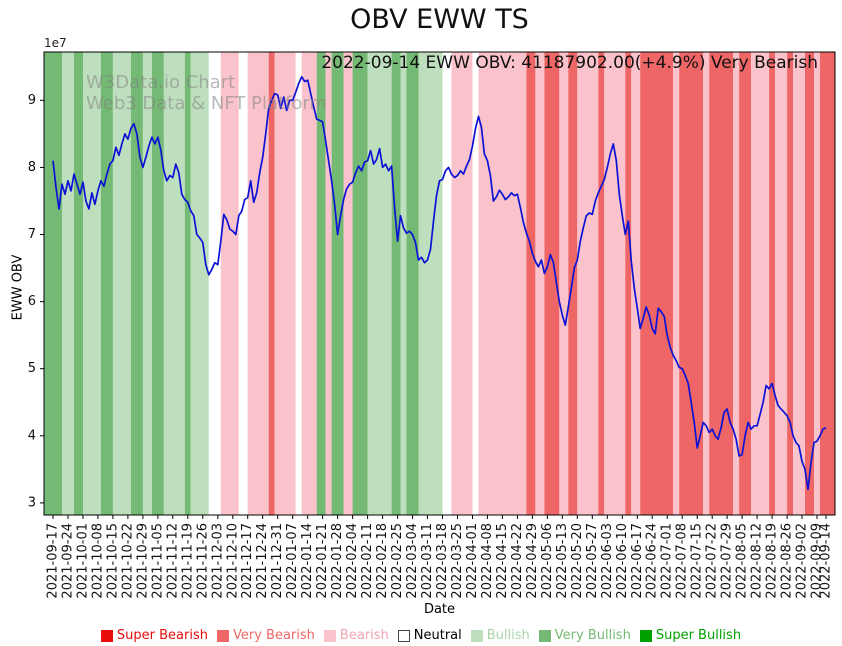  What do you see at coordinates (562, 561) in the screenshot?
I see `x-tick-label: 2022-05-13` at bounding box center [562, 561].